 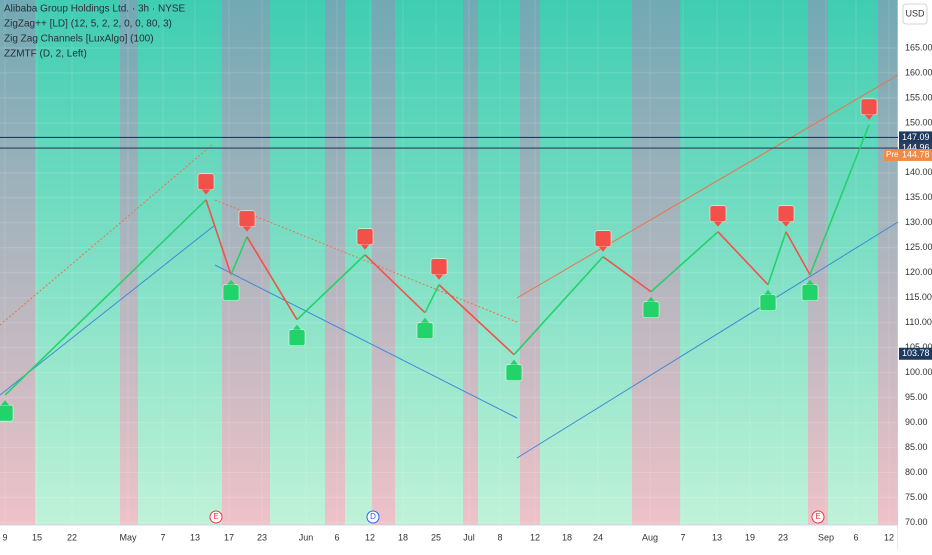 What do you see at coordinates (916, 137) in the screenshot?
I see `price-tag-label: 147.09` at bounding box center [916, 137].